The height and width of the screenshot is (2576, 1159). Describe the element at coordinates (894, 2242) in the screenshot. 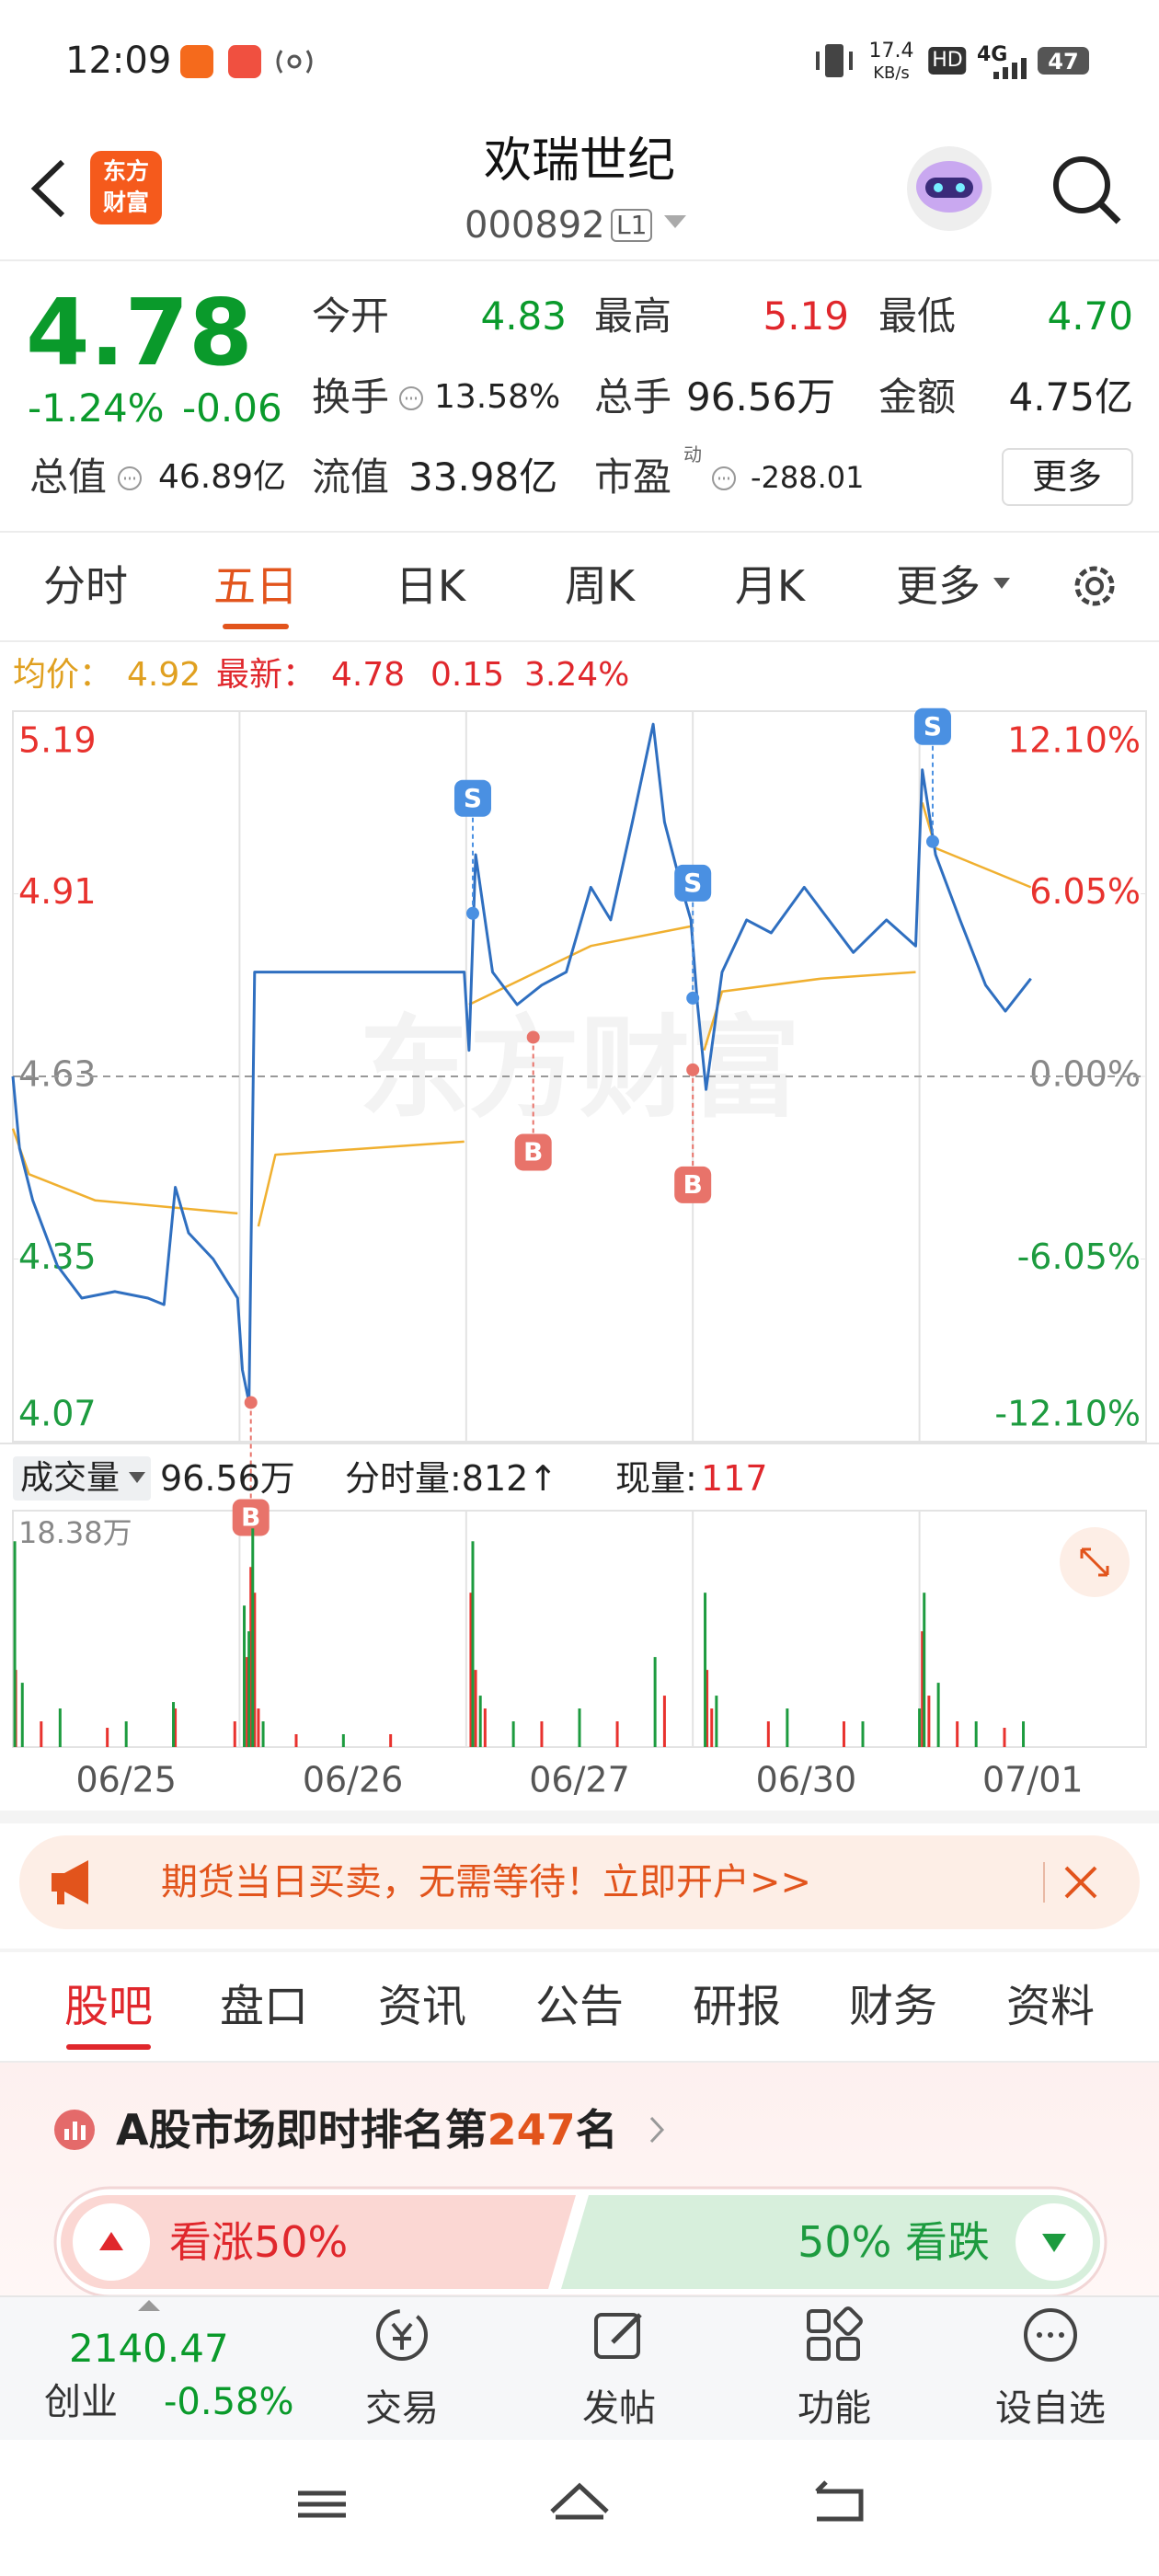

I see `vote-bear: 50% 看跌` at that location.